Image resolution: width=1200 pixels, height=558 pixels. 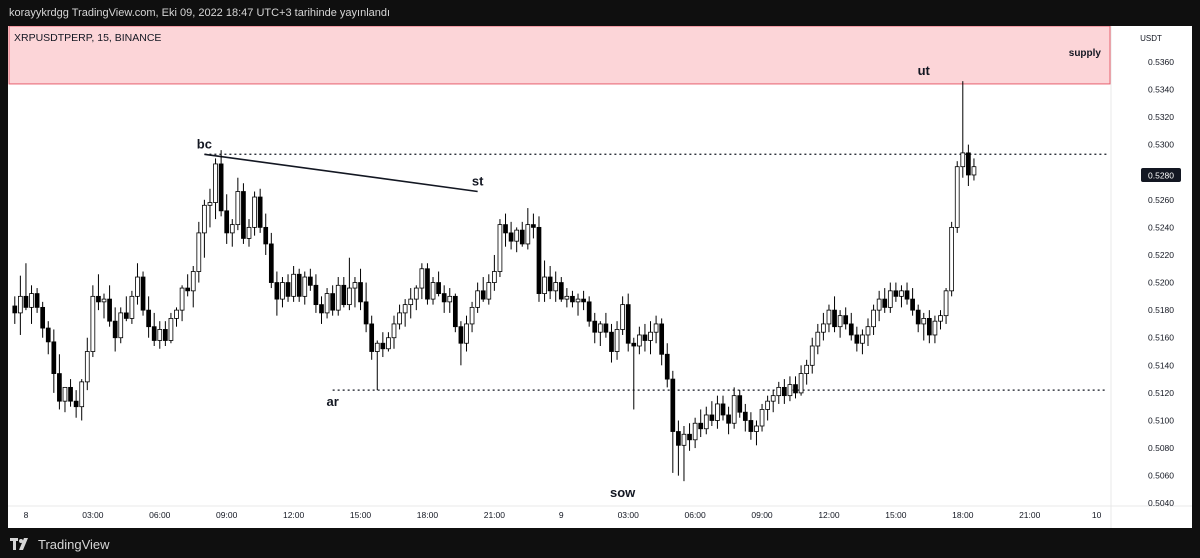 I want to click on symbol-legend: XRPUSDTPERP, 15, BINANCE, so click(x=87, y=38).